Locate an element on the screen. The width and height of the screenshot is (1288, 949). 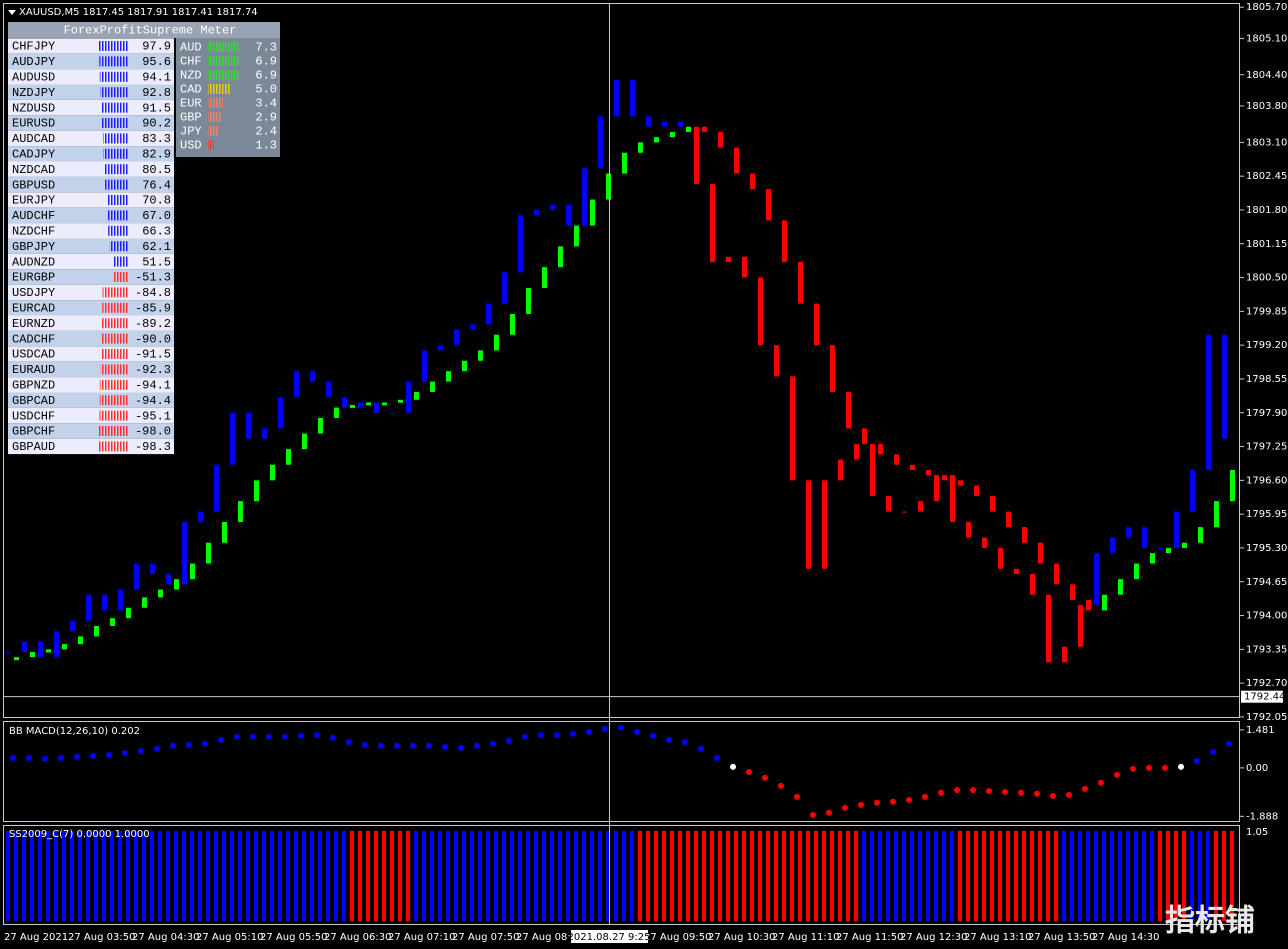
pair-name: AUDNZD is located at coordinates (33, 262).